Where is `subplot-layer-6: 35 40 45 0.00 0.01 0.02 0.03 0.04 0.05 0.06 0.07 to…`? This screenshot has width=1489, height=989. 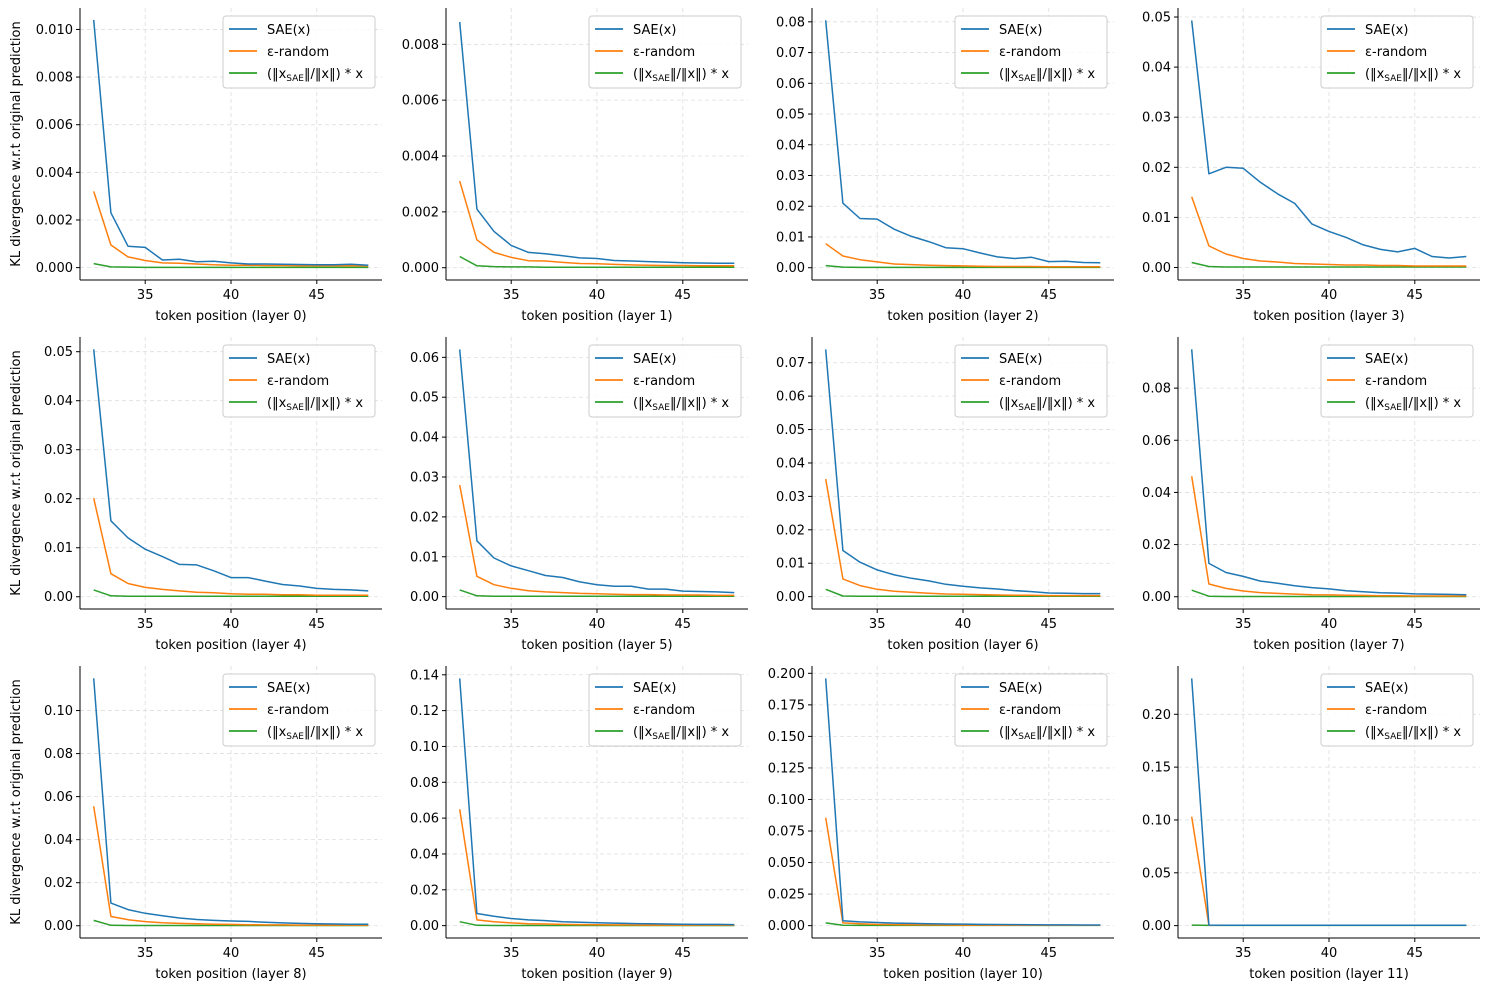
subplot-layer-6: 35 40 45 0.00 0.01 0.02 0.03 0.04 0.05 0.06 0.07 to… is located at coordinates (945, 495).